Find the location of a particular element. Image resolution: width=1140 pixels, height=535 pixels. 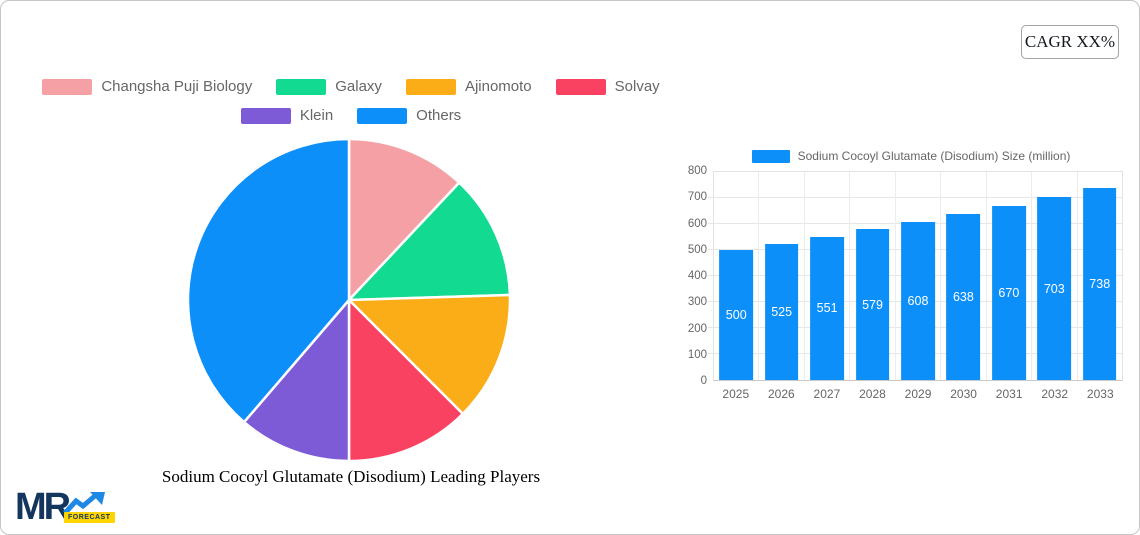

legend-item-ajinomoto: Ajinomoto is located at coordinates (468, 86).